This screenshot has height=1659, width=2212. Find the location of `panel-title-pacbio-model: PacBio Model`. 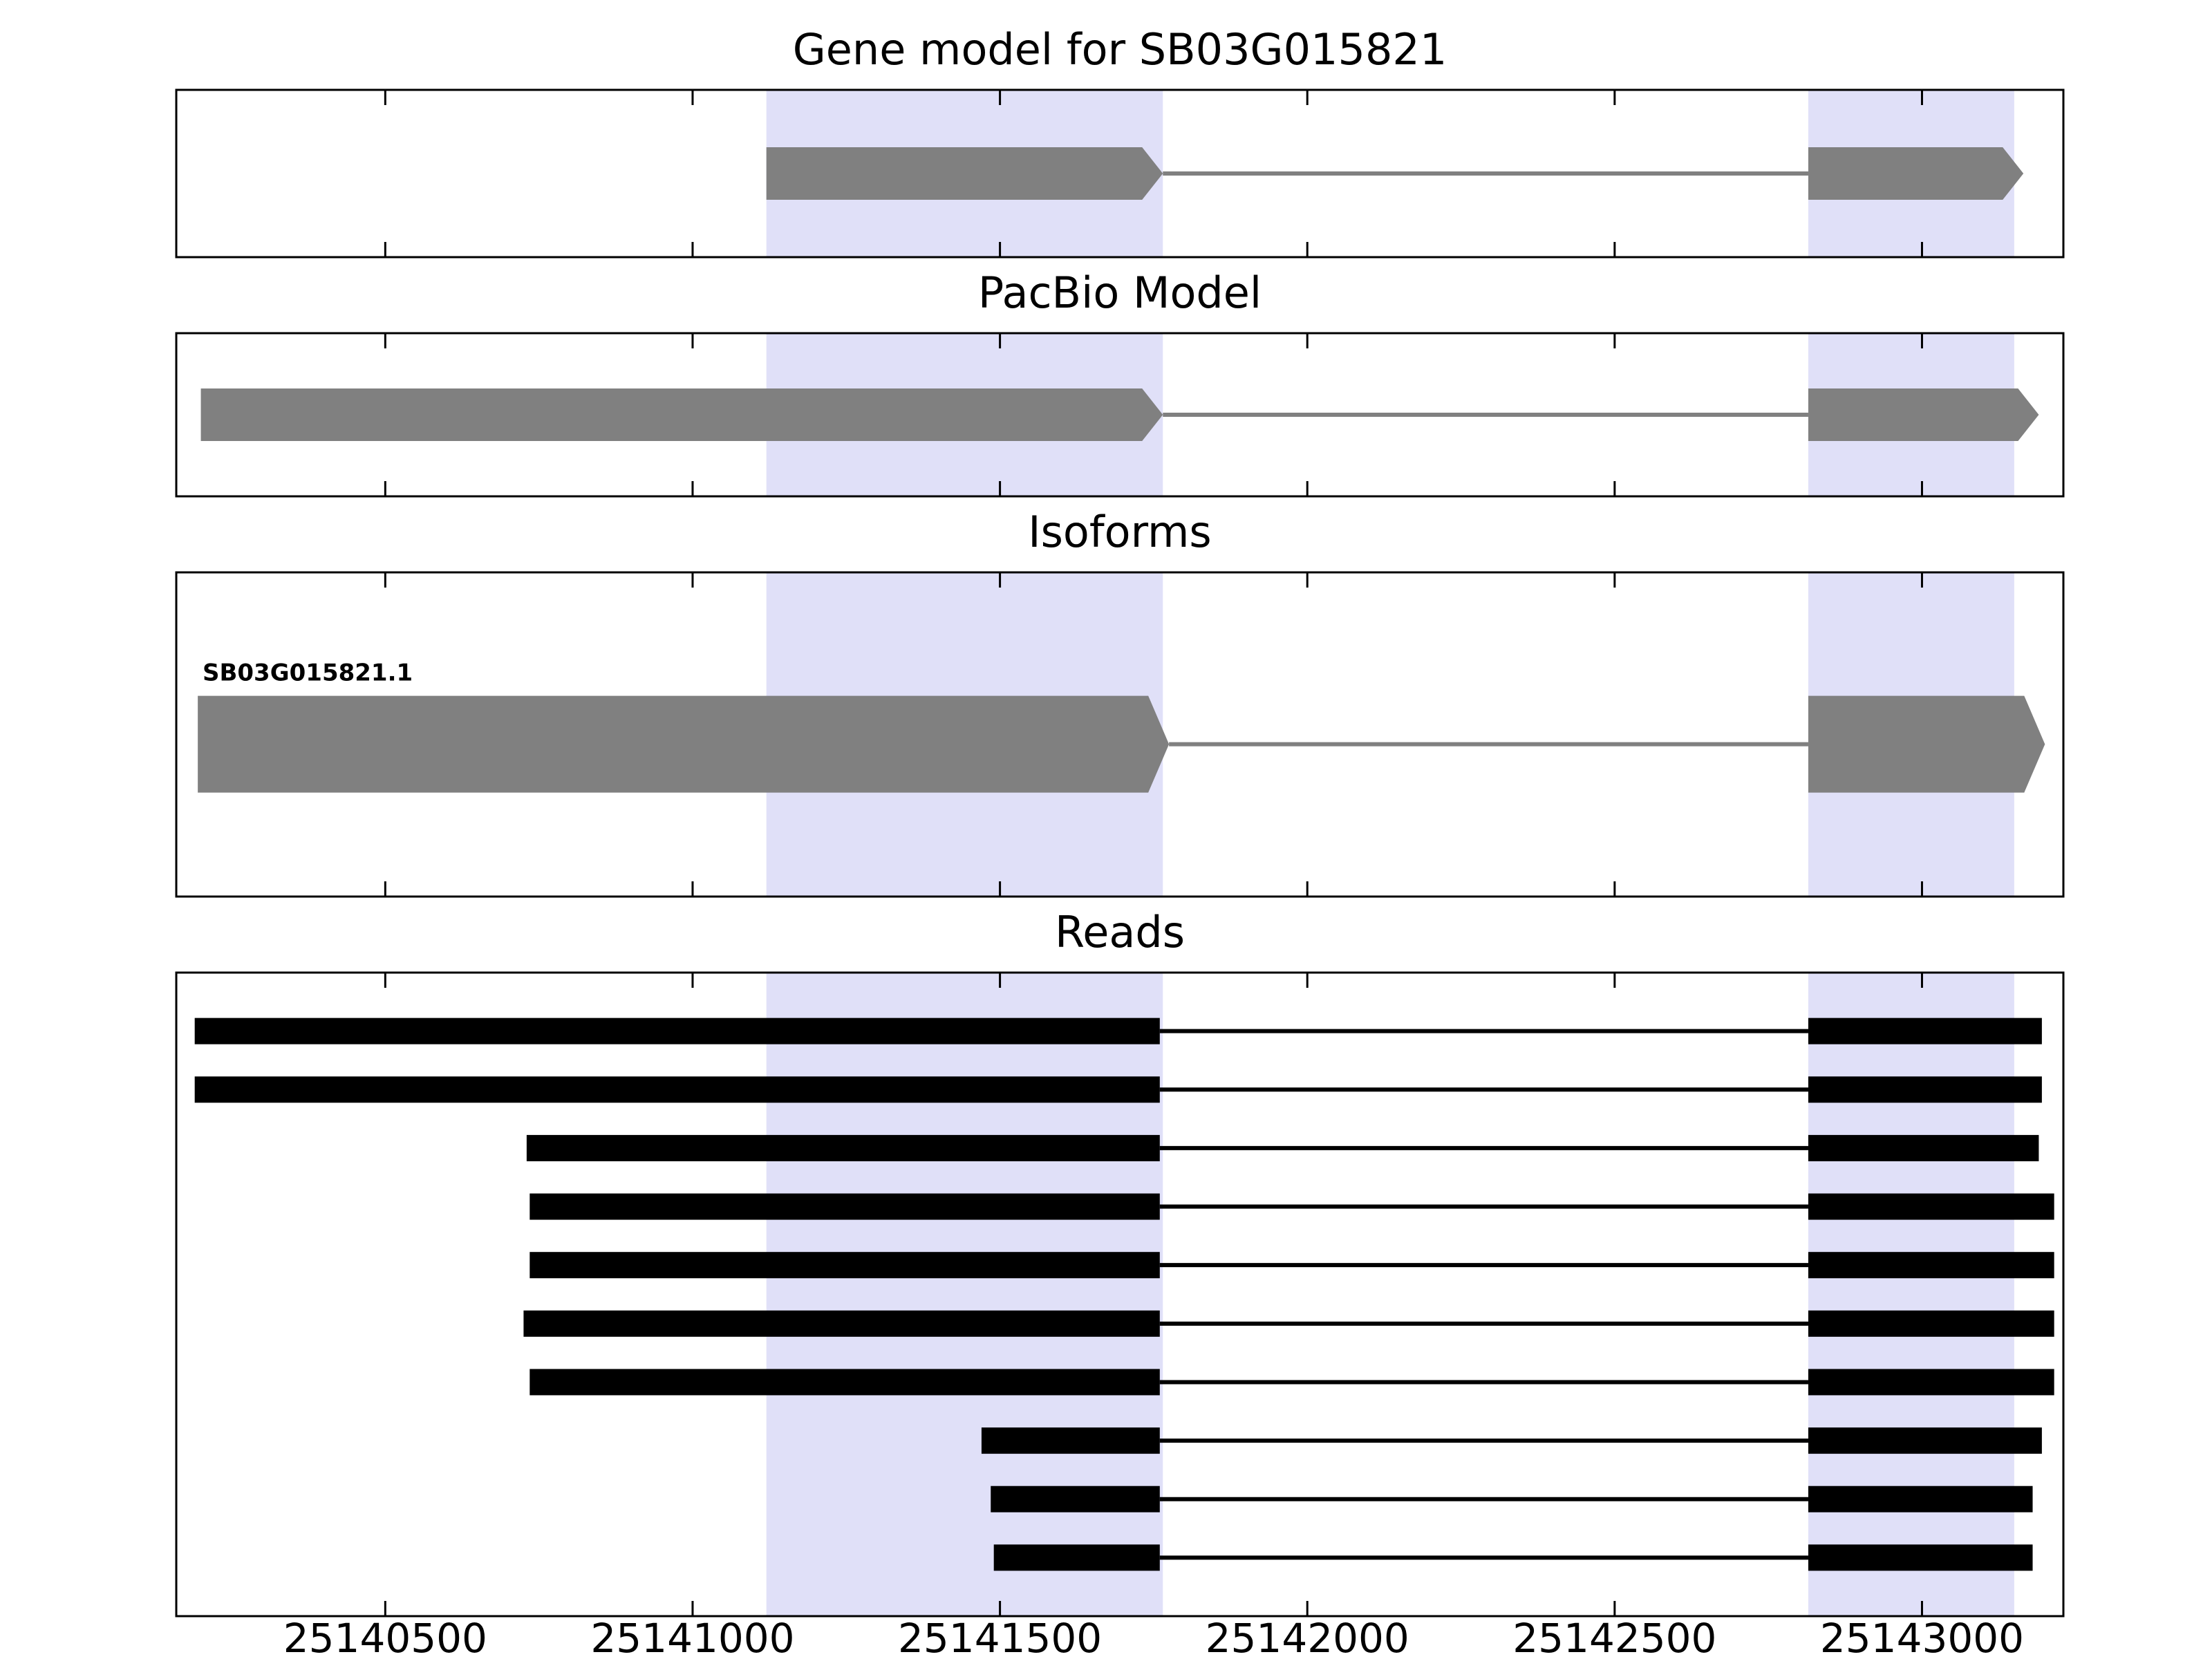

panel-title-pacbio-model: PacBio Model is located at coordinates (1119, 293).